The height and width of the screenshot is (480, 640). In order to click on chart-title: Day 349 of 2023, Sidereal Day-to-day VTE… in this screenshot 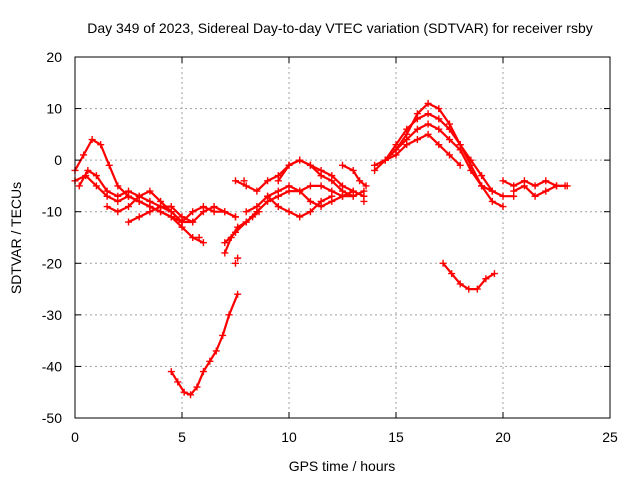, I will do `click(340, 28)`.